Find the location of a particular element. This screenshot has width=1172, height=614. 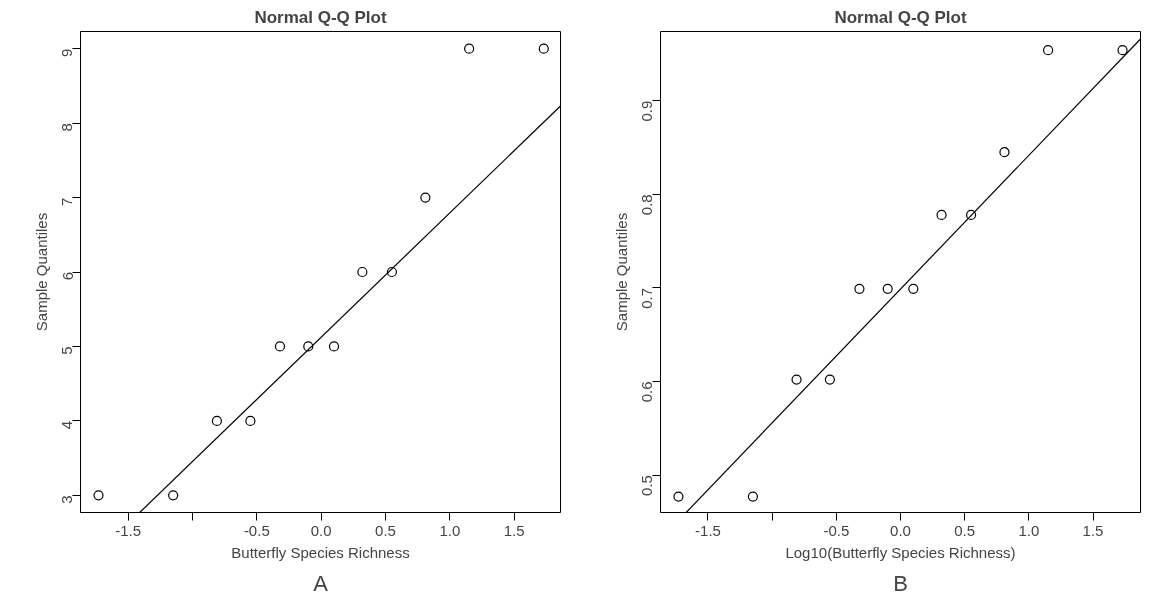

y-tick-label: 3 is located at coordinates (67, 499).